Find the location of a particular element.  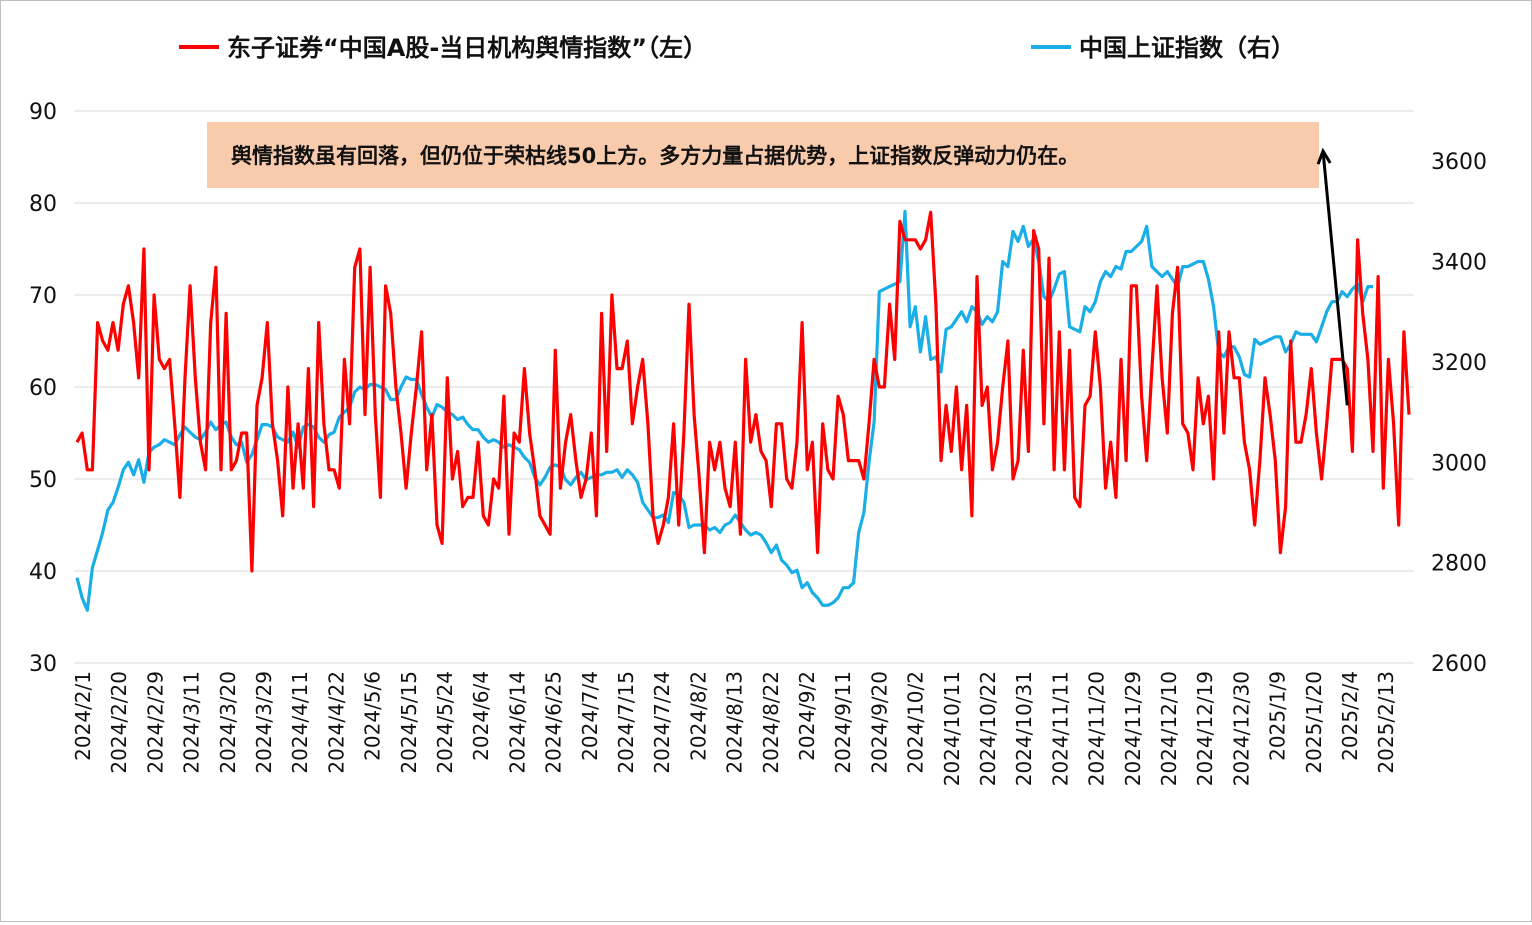

x-tick-label: 2024/9/2 is located at coordinates (807, 716).